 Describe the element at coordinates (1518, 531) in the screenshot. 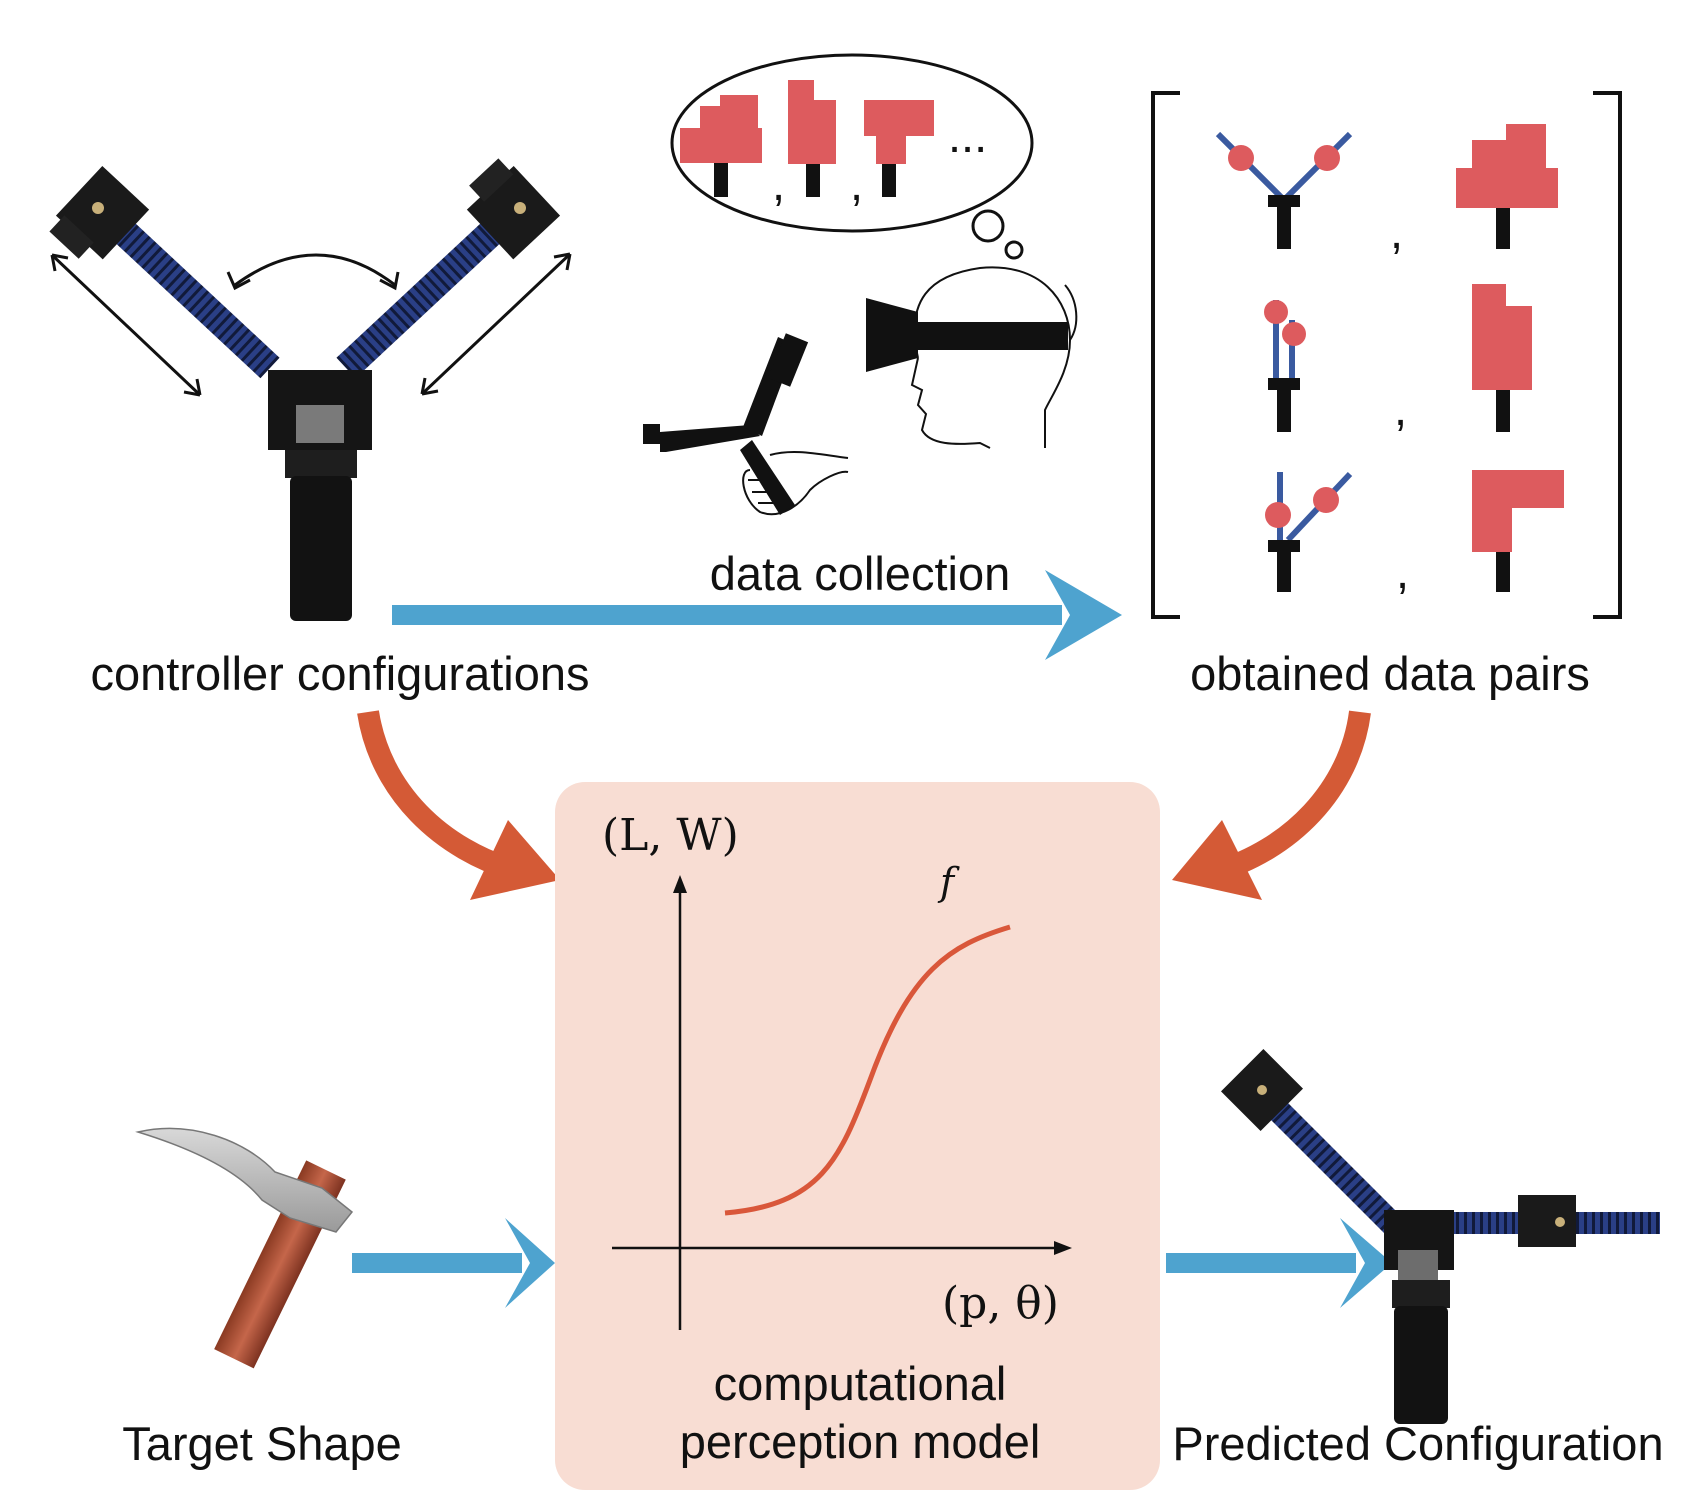

I see `pair-row-3-shape` at that location.